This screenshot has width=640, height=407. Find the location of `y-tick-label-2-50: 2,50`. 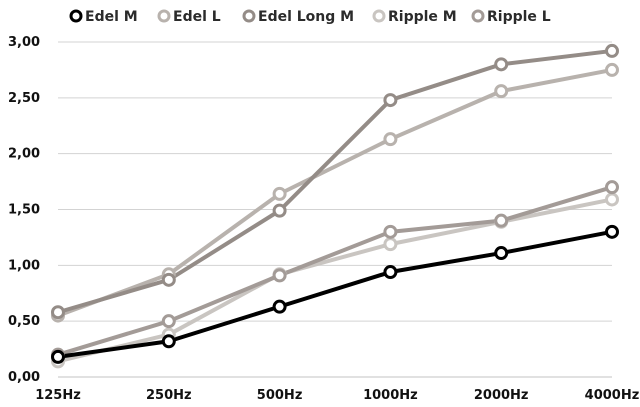

y-tick-label-2-50: 2,50 is located at coordinates (24, 98).